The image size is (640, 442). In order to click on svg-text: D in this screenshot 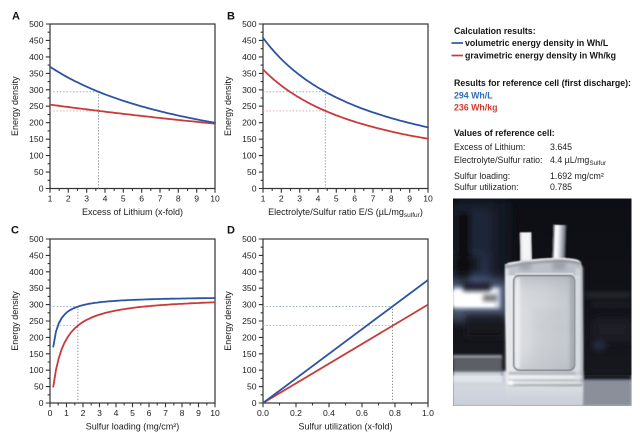, I will do `click(231, 231)`.